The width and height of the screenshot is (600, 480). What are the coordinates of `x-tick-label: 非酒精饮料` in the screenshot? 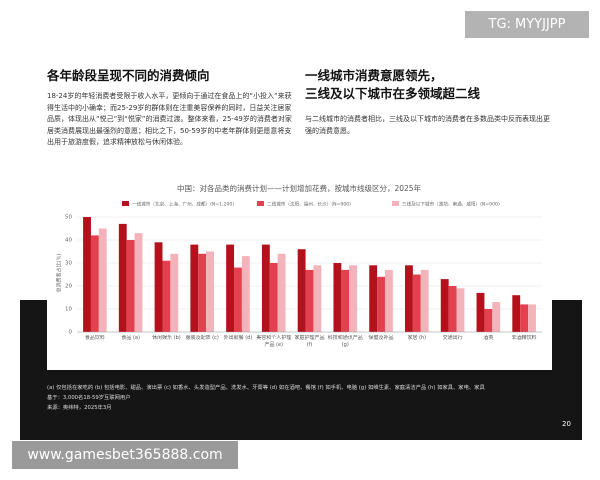 It's located at (524, 338).